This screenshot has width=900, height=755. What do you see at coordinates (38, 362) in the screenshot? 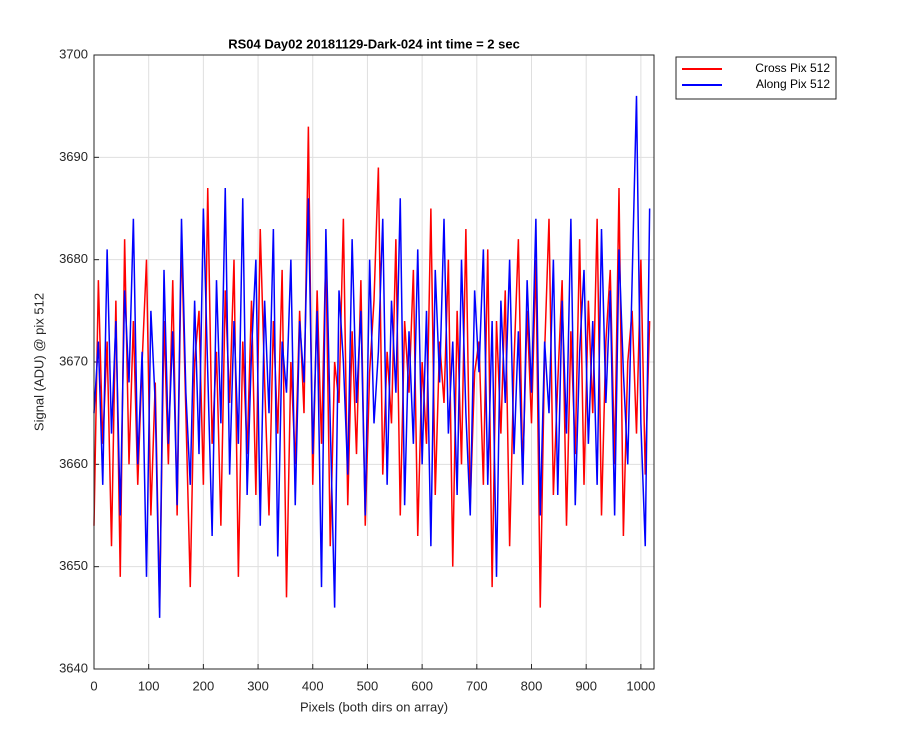
I see `y-axis-label: Signal (ADU) @ pix 512` at bounding box center [38, 362].